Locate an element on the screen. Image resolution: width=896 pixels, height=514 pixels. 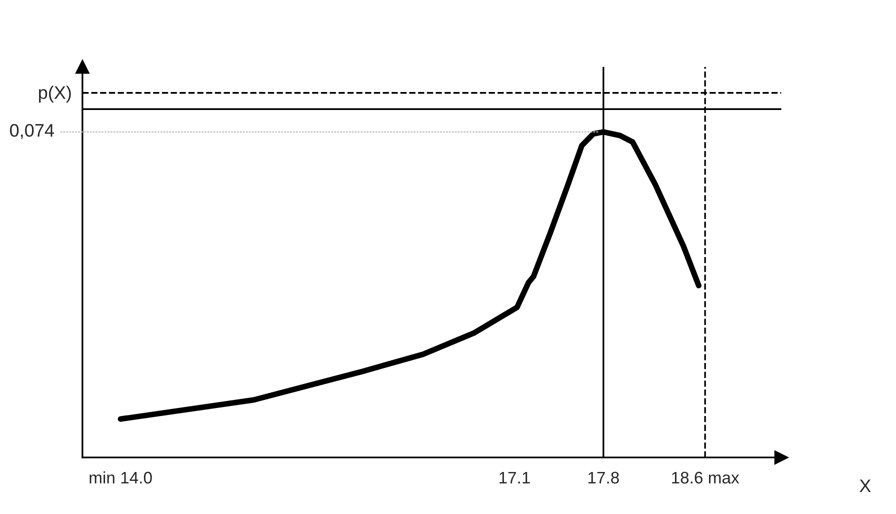
x-tick-label: 17.8 is located at coordinates (603, 478).